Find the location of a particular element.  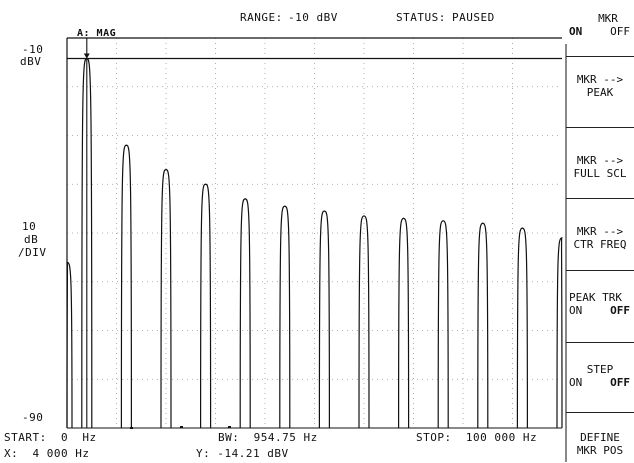

mkr-full-scl-line1: MKR --> is located at coordinates (600, 160).